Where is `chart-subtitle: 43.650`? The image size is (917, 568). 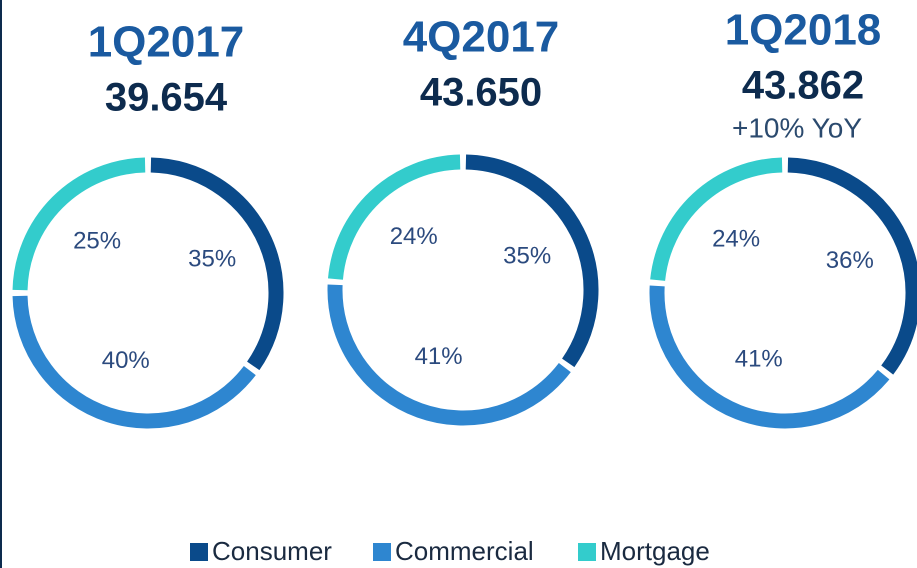 chart-subtitle: 43.650 is located at coordinates (481, 93).